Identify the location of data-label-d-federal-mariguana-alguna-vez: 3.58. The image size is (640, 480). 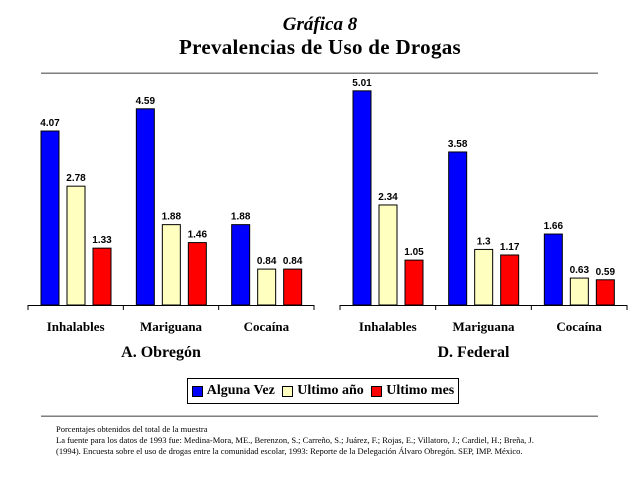
(458, 144).